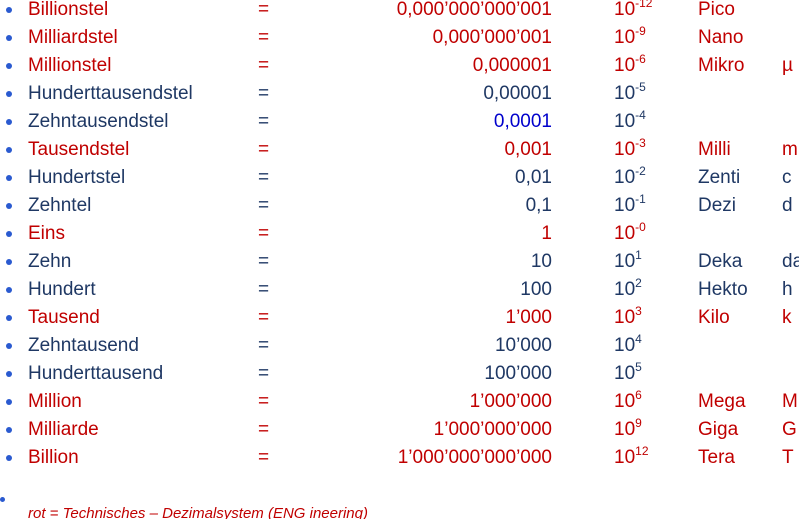 The height and width of the screenshot is (519, 799). What do you see at coordinates (517, 93) in the screenshot?
I see `decimal-value: 0,00001` at bounding box center [517, 93].